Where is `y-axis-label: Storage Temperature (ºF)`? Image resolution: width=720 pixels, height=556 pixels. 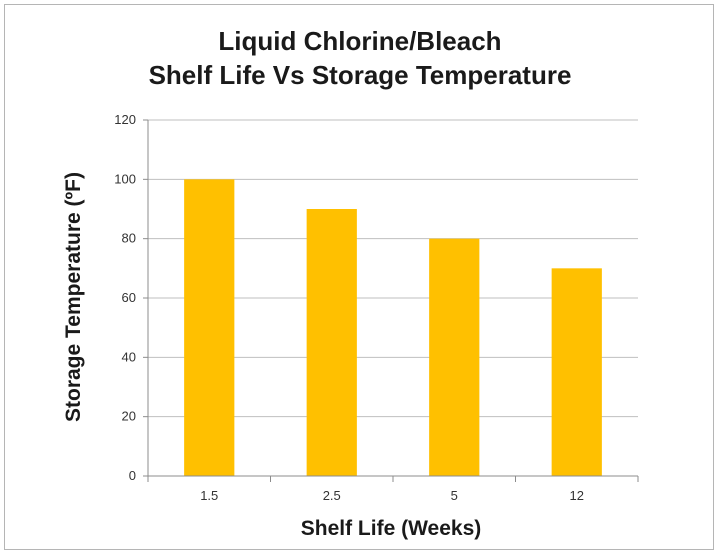
y-axis-label: Storage Temperature (ºF) is located at coordinates (73, 297).